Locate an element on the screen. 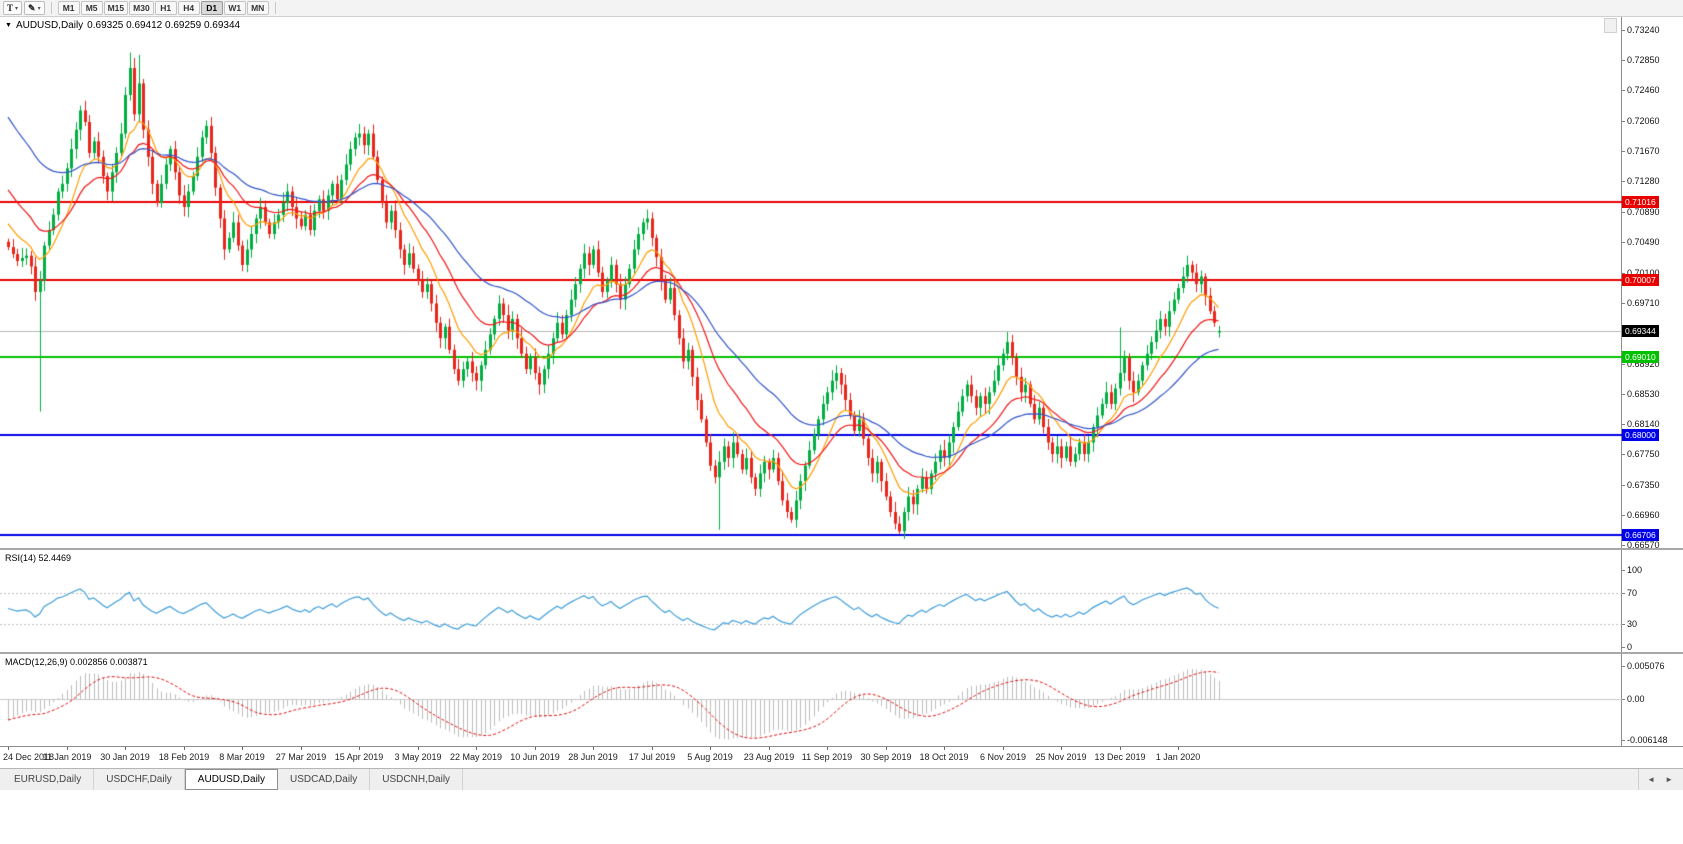  rsi-axis: 100 70 30 0 is located at coordinates (1652, 601).